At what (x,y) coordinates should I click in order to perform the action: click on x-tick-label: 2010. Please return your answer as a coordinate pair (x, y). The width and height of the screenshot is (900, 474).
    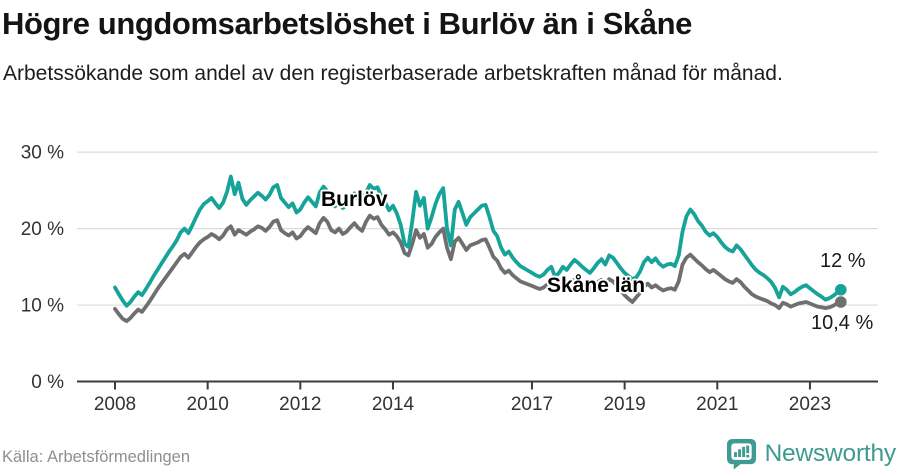
    Looking at the image, I should click on (208, 404).